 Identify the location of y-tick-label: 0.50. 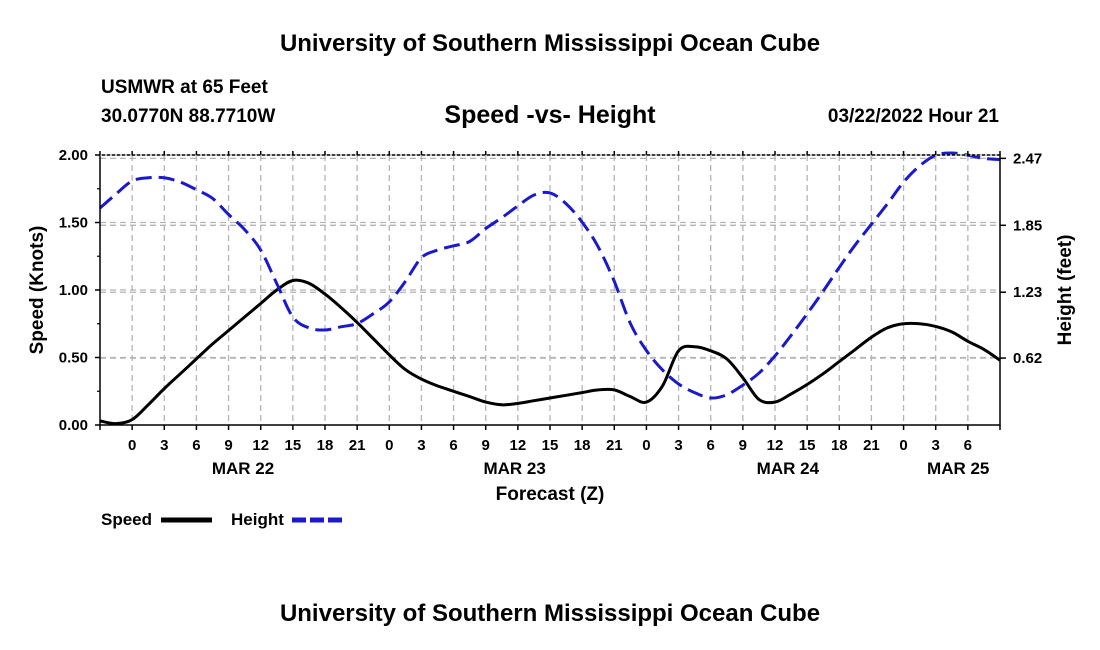
(73, 358).